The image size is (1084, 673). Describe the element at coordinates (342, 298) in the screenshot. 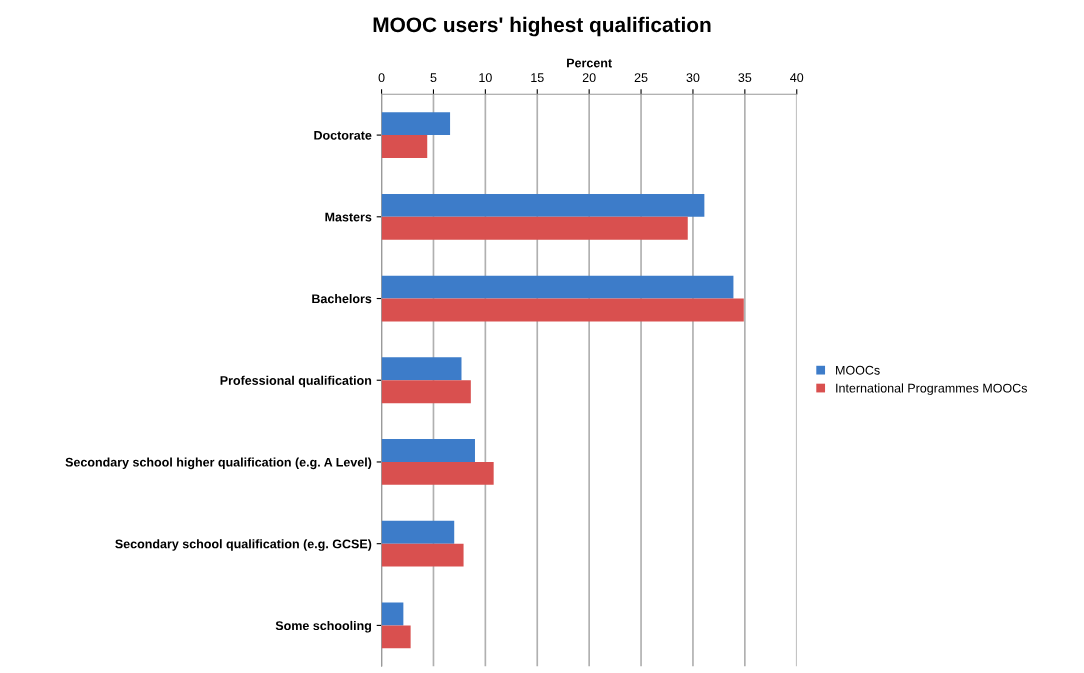

I see `y-tick-label: Bachelors` at that location.